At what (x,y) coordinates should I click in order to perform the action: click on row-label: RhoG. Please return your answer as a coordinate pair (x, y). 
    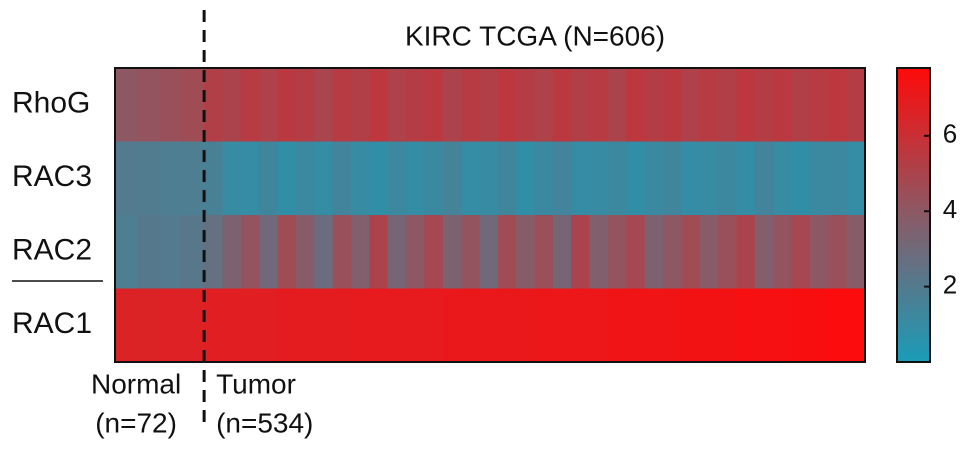
    Looking at the image, I should click on (51, 103).